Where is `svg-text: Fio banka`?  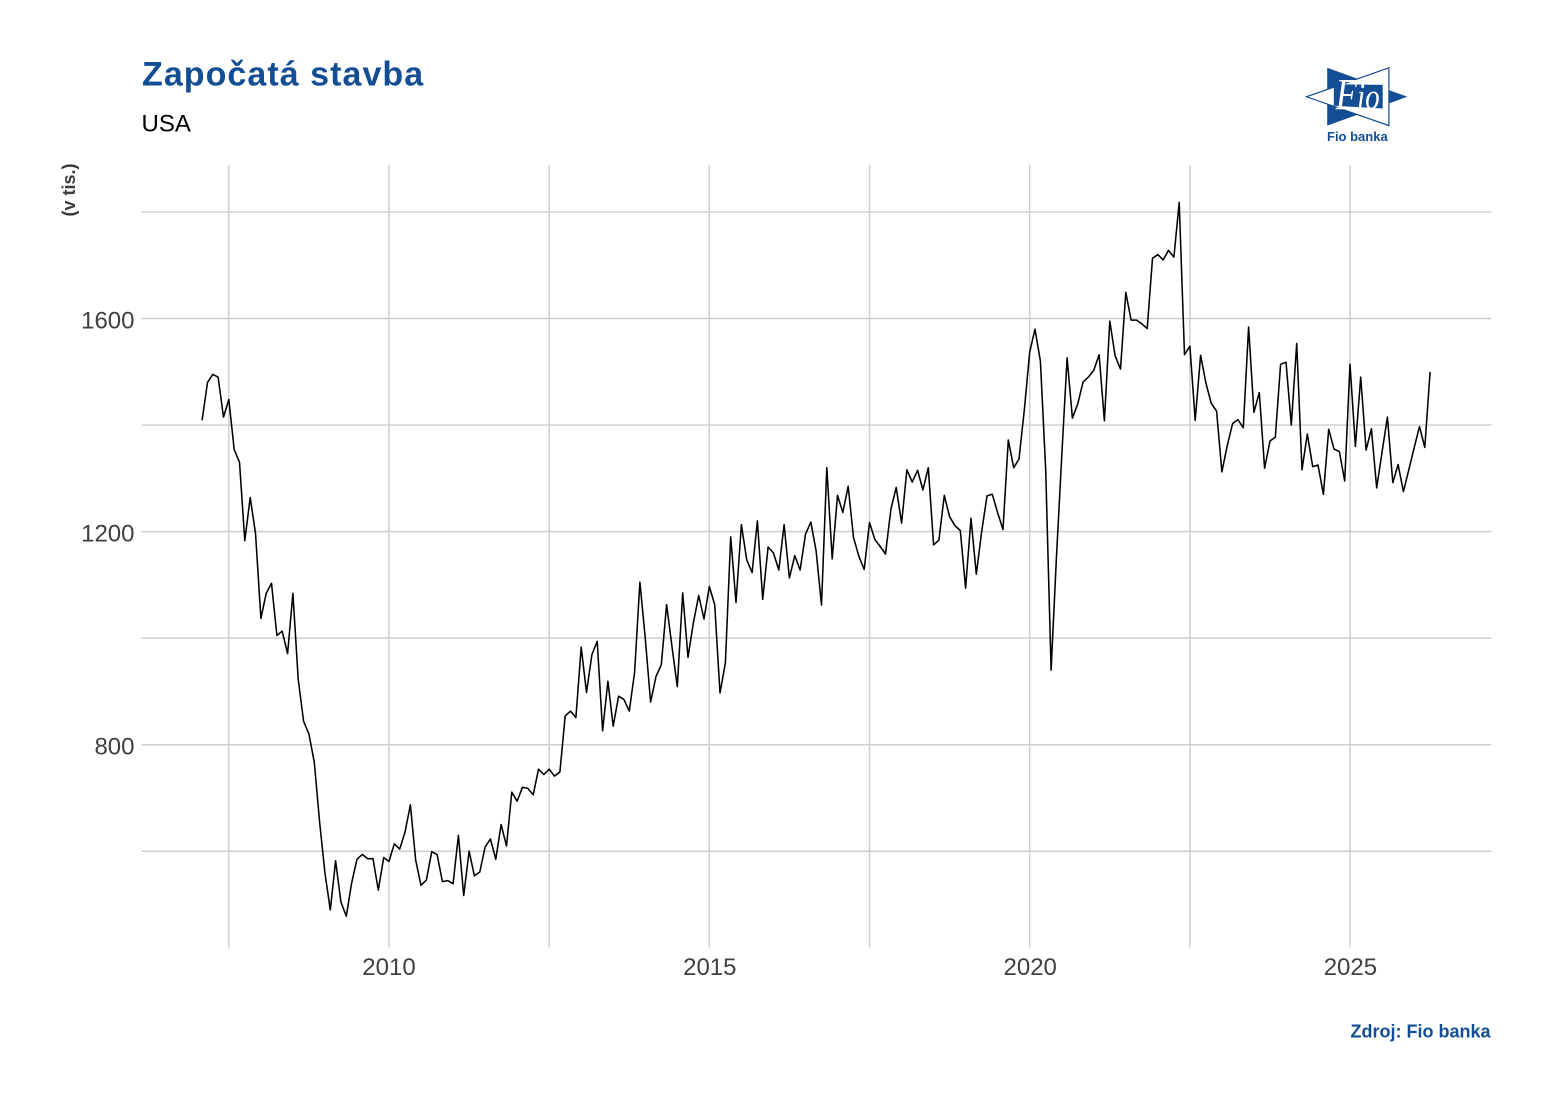 svg-text: Fio banka is located at coordinates (1357, 136).